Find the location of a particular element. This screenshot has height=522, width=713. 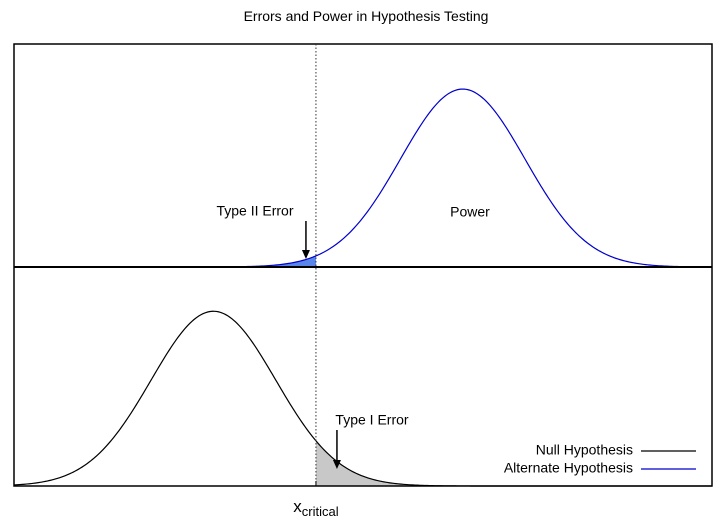

legend-label: Null Hypothesis is located at coordinates (584, 450).